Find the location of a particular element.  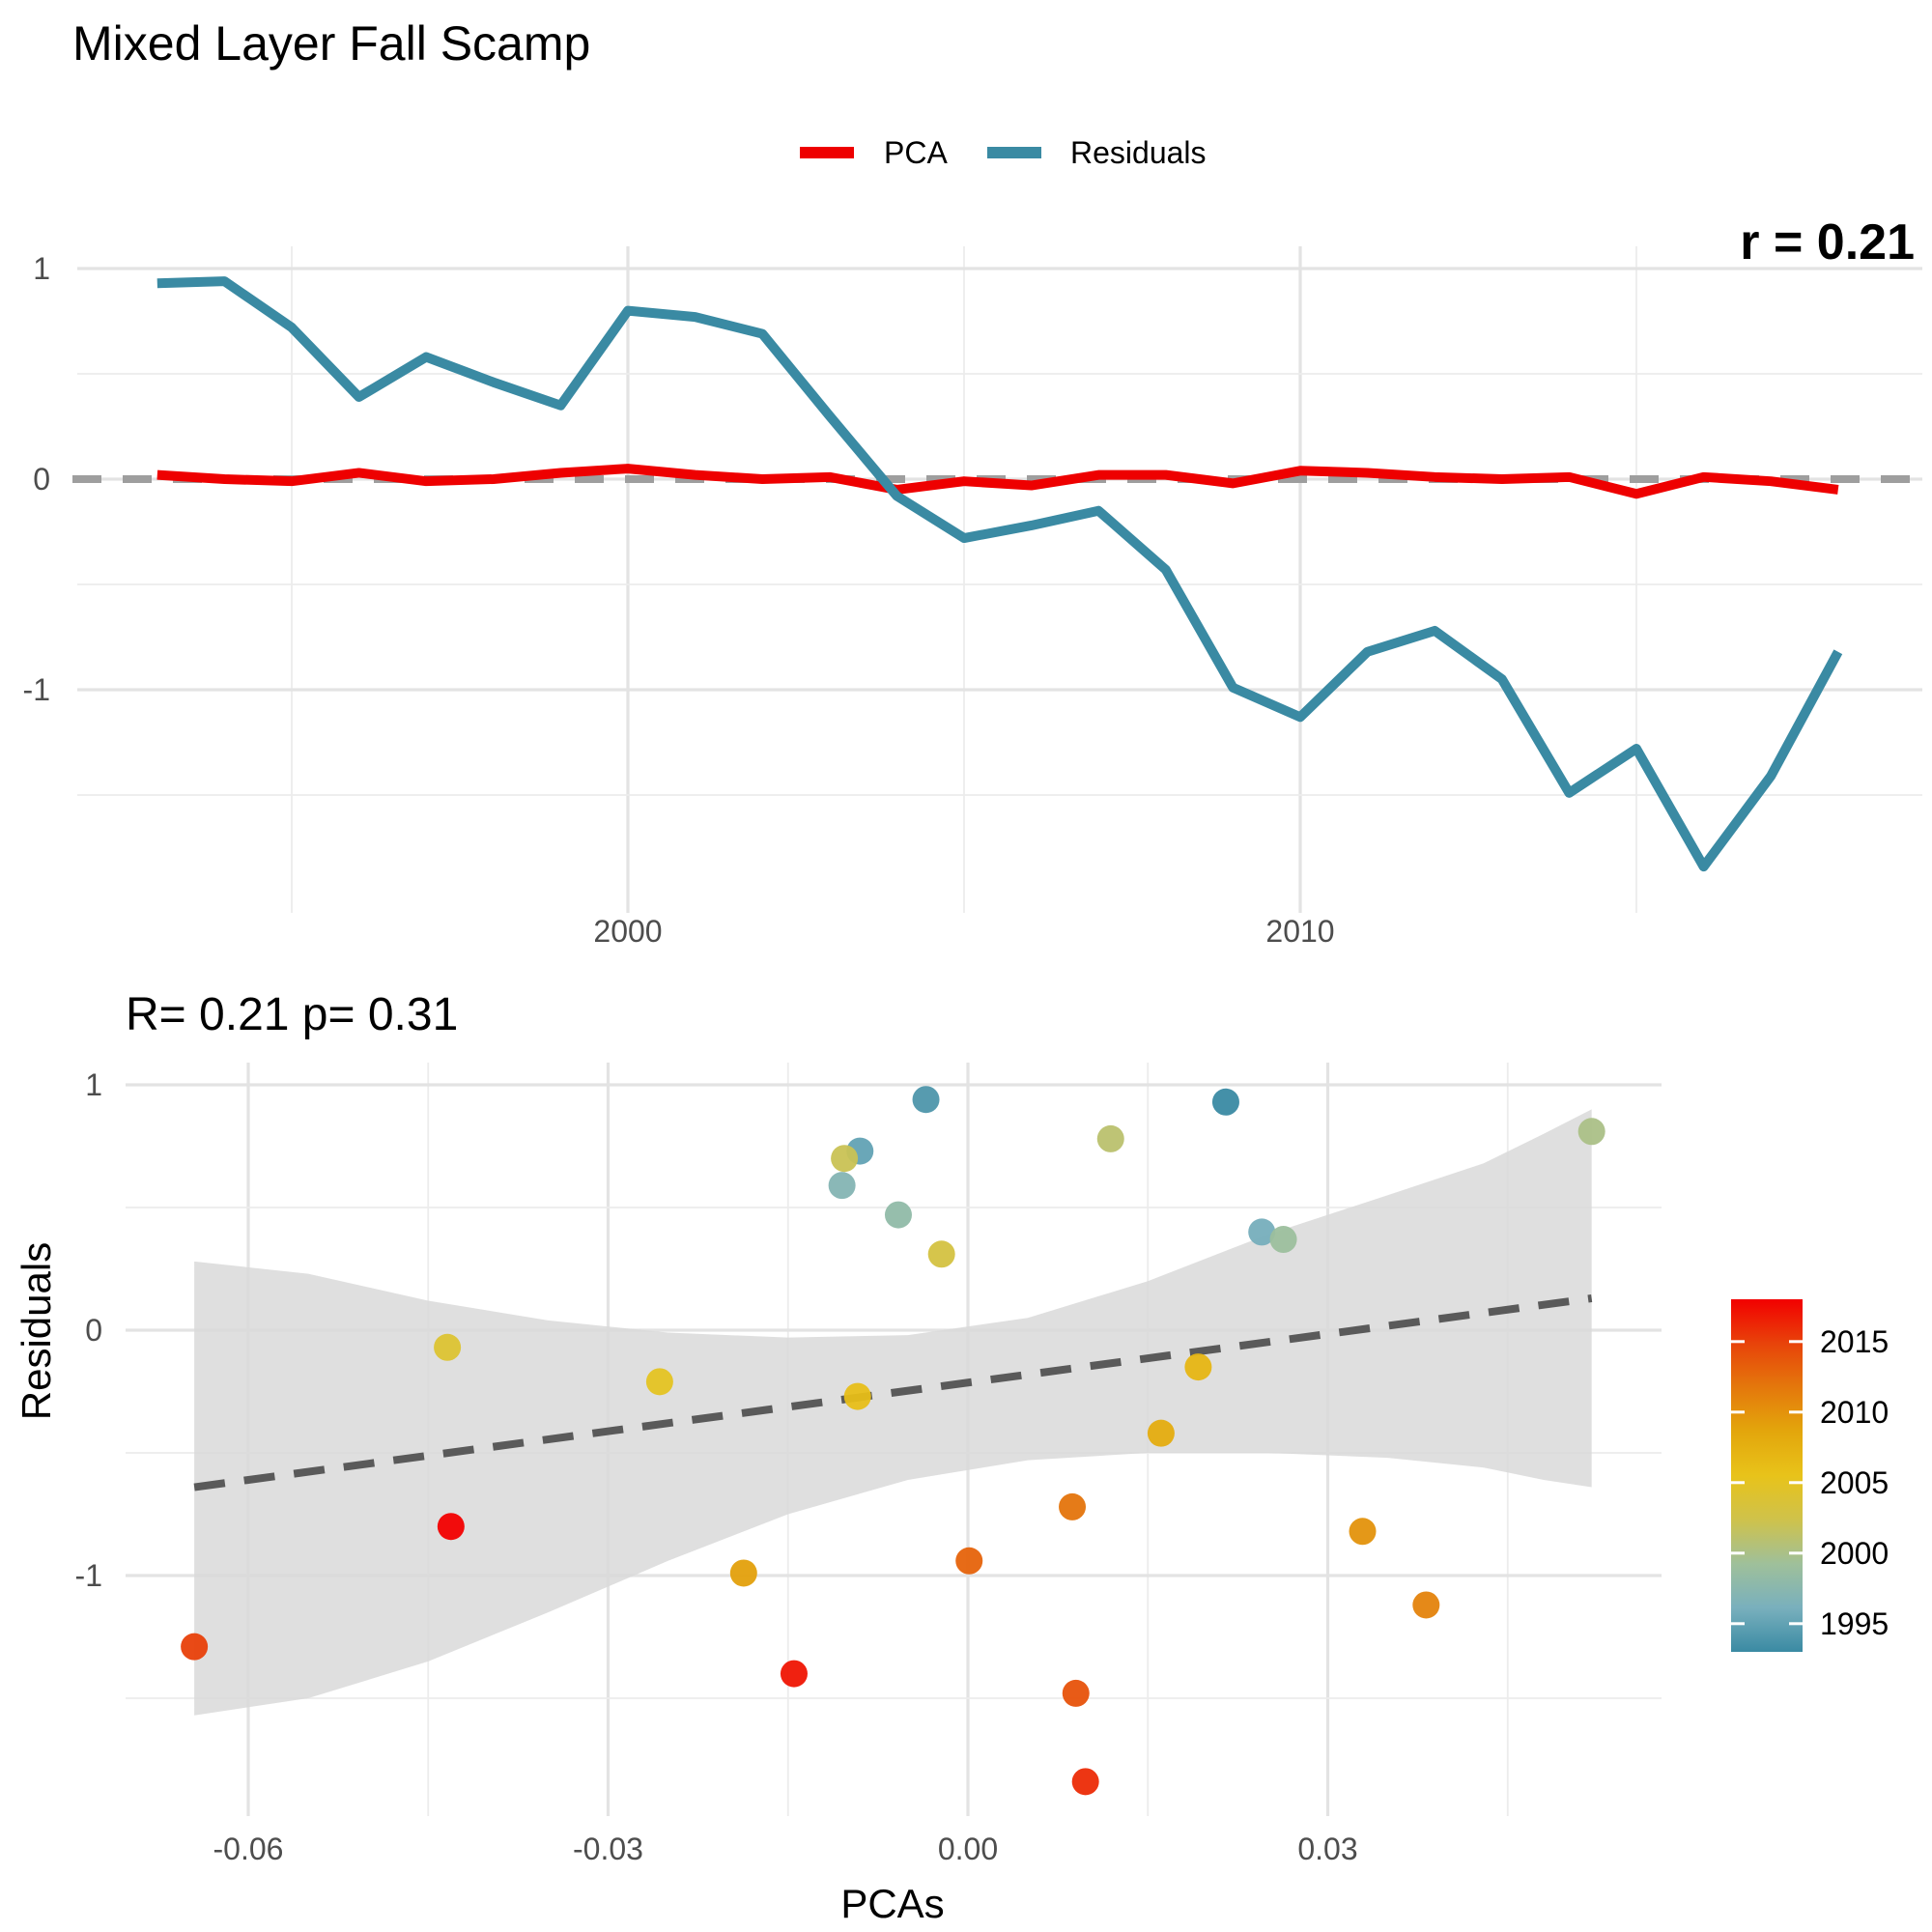

x-tick-label: 0.00 is located at coordinates (968, 1849).